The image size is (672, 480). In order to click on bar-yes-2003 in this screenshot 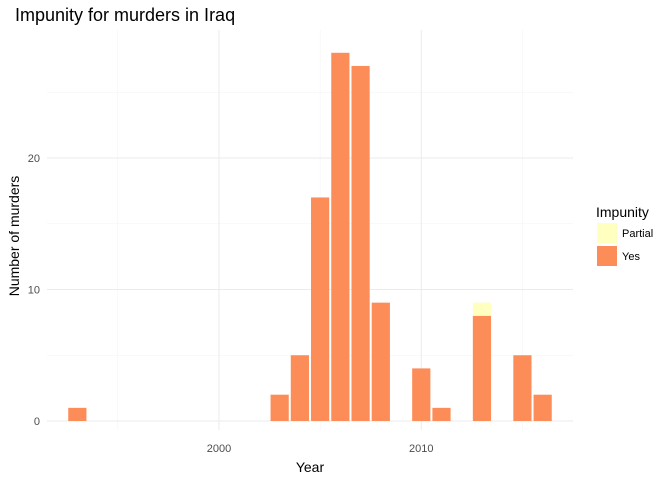, I will do `click(279, 407)`.